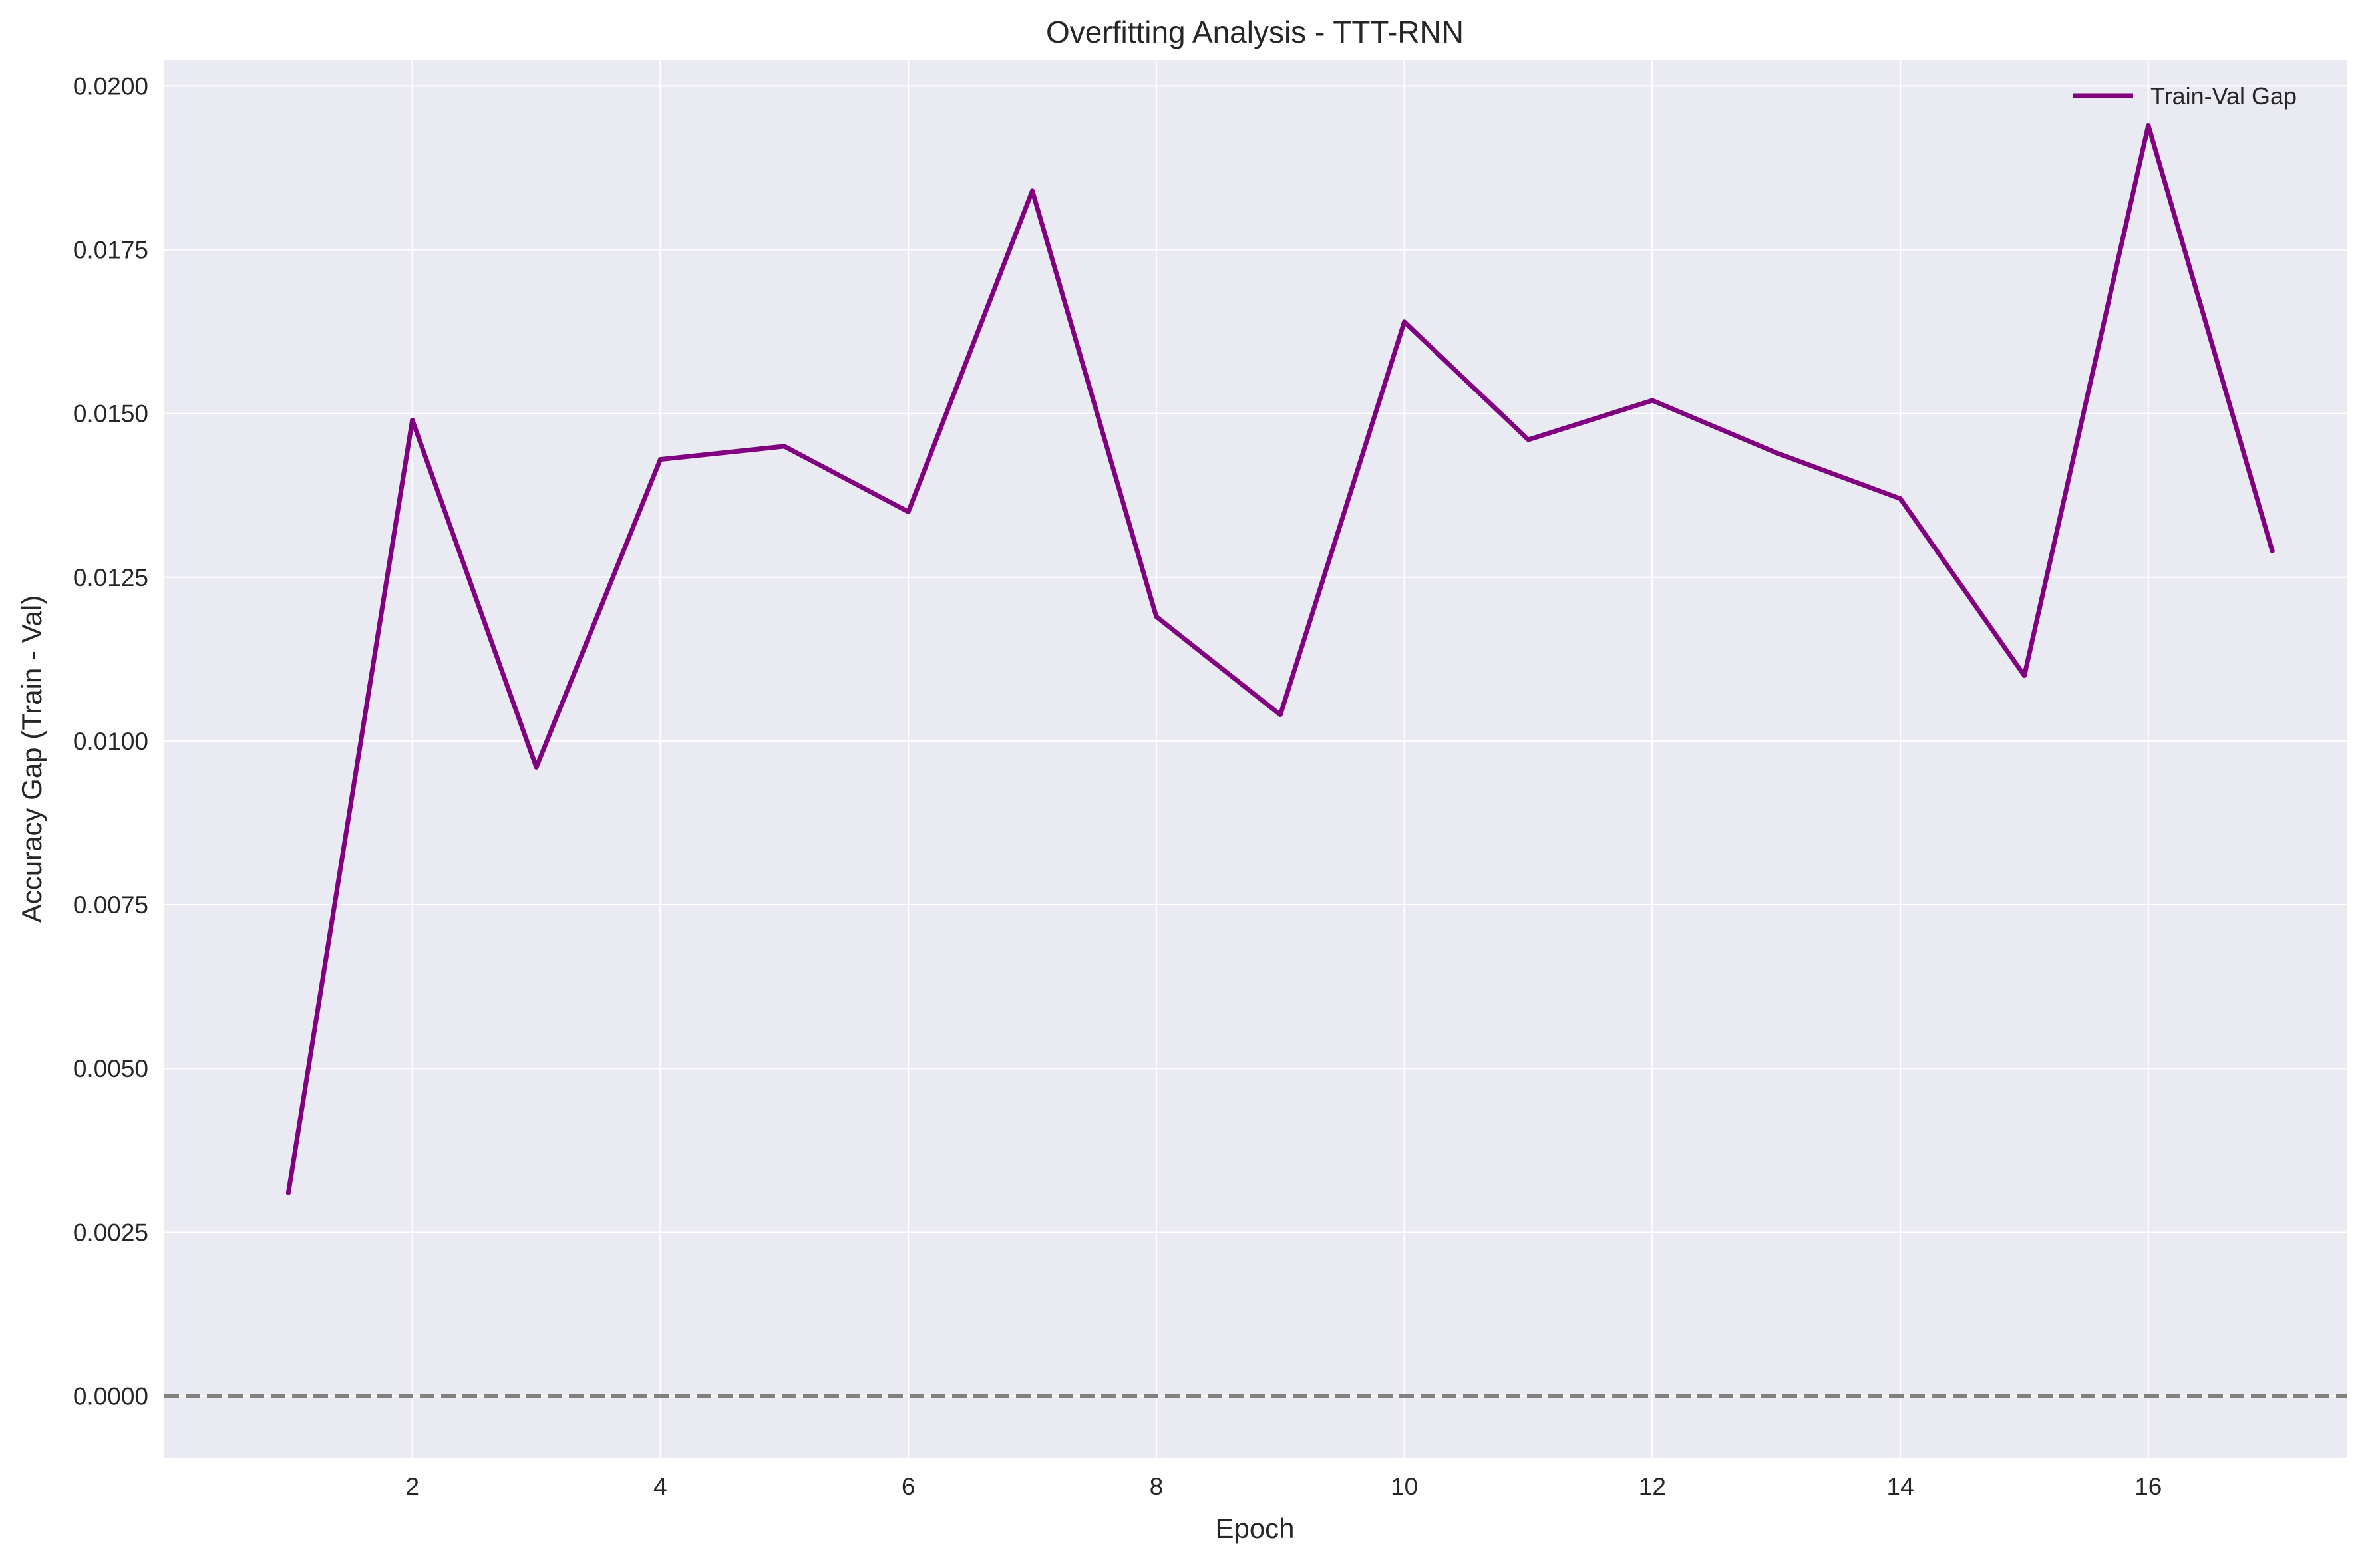 The width and height of the screenshot is (2364, 1568). What do you see at coordinates (1254, 1528) in the screenshot?
I see `x-axis-label: Epoch` at bounding box center [1254, 1528].